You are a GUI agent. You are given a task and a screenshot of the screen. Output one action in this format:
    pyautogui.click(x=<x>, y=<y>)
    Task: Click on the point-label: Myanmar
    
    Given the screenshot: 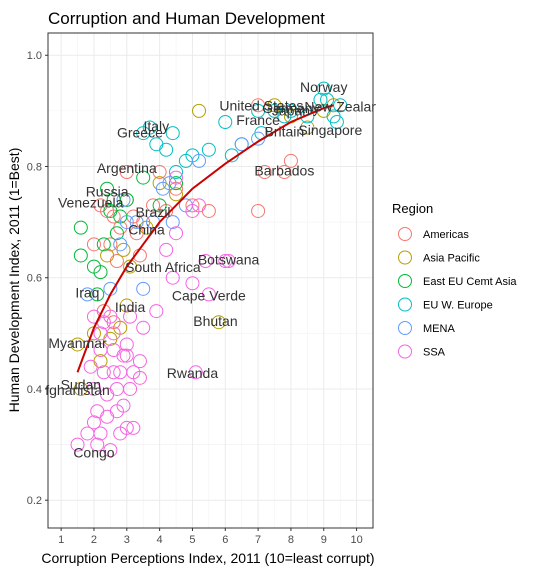 What is the action you would take?
    pyautogui.click(x=77, y=343)
    